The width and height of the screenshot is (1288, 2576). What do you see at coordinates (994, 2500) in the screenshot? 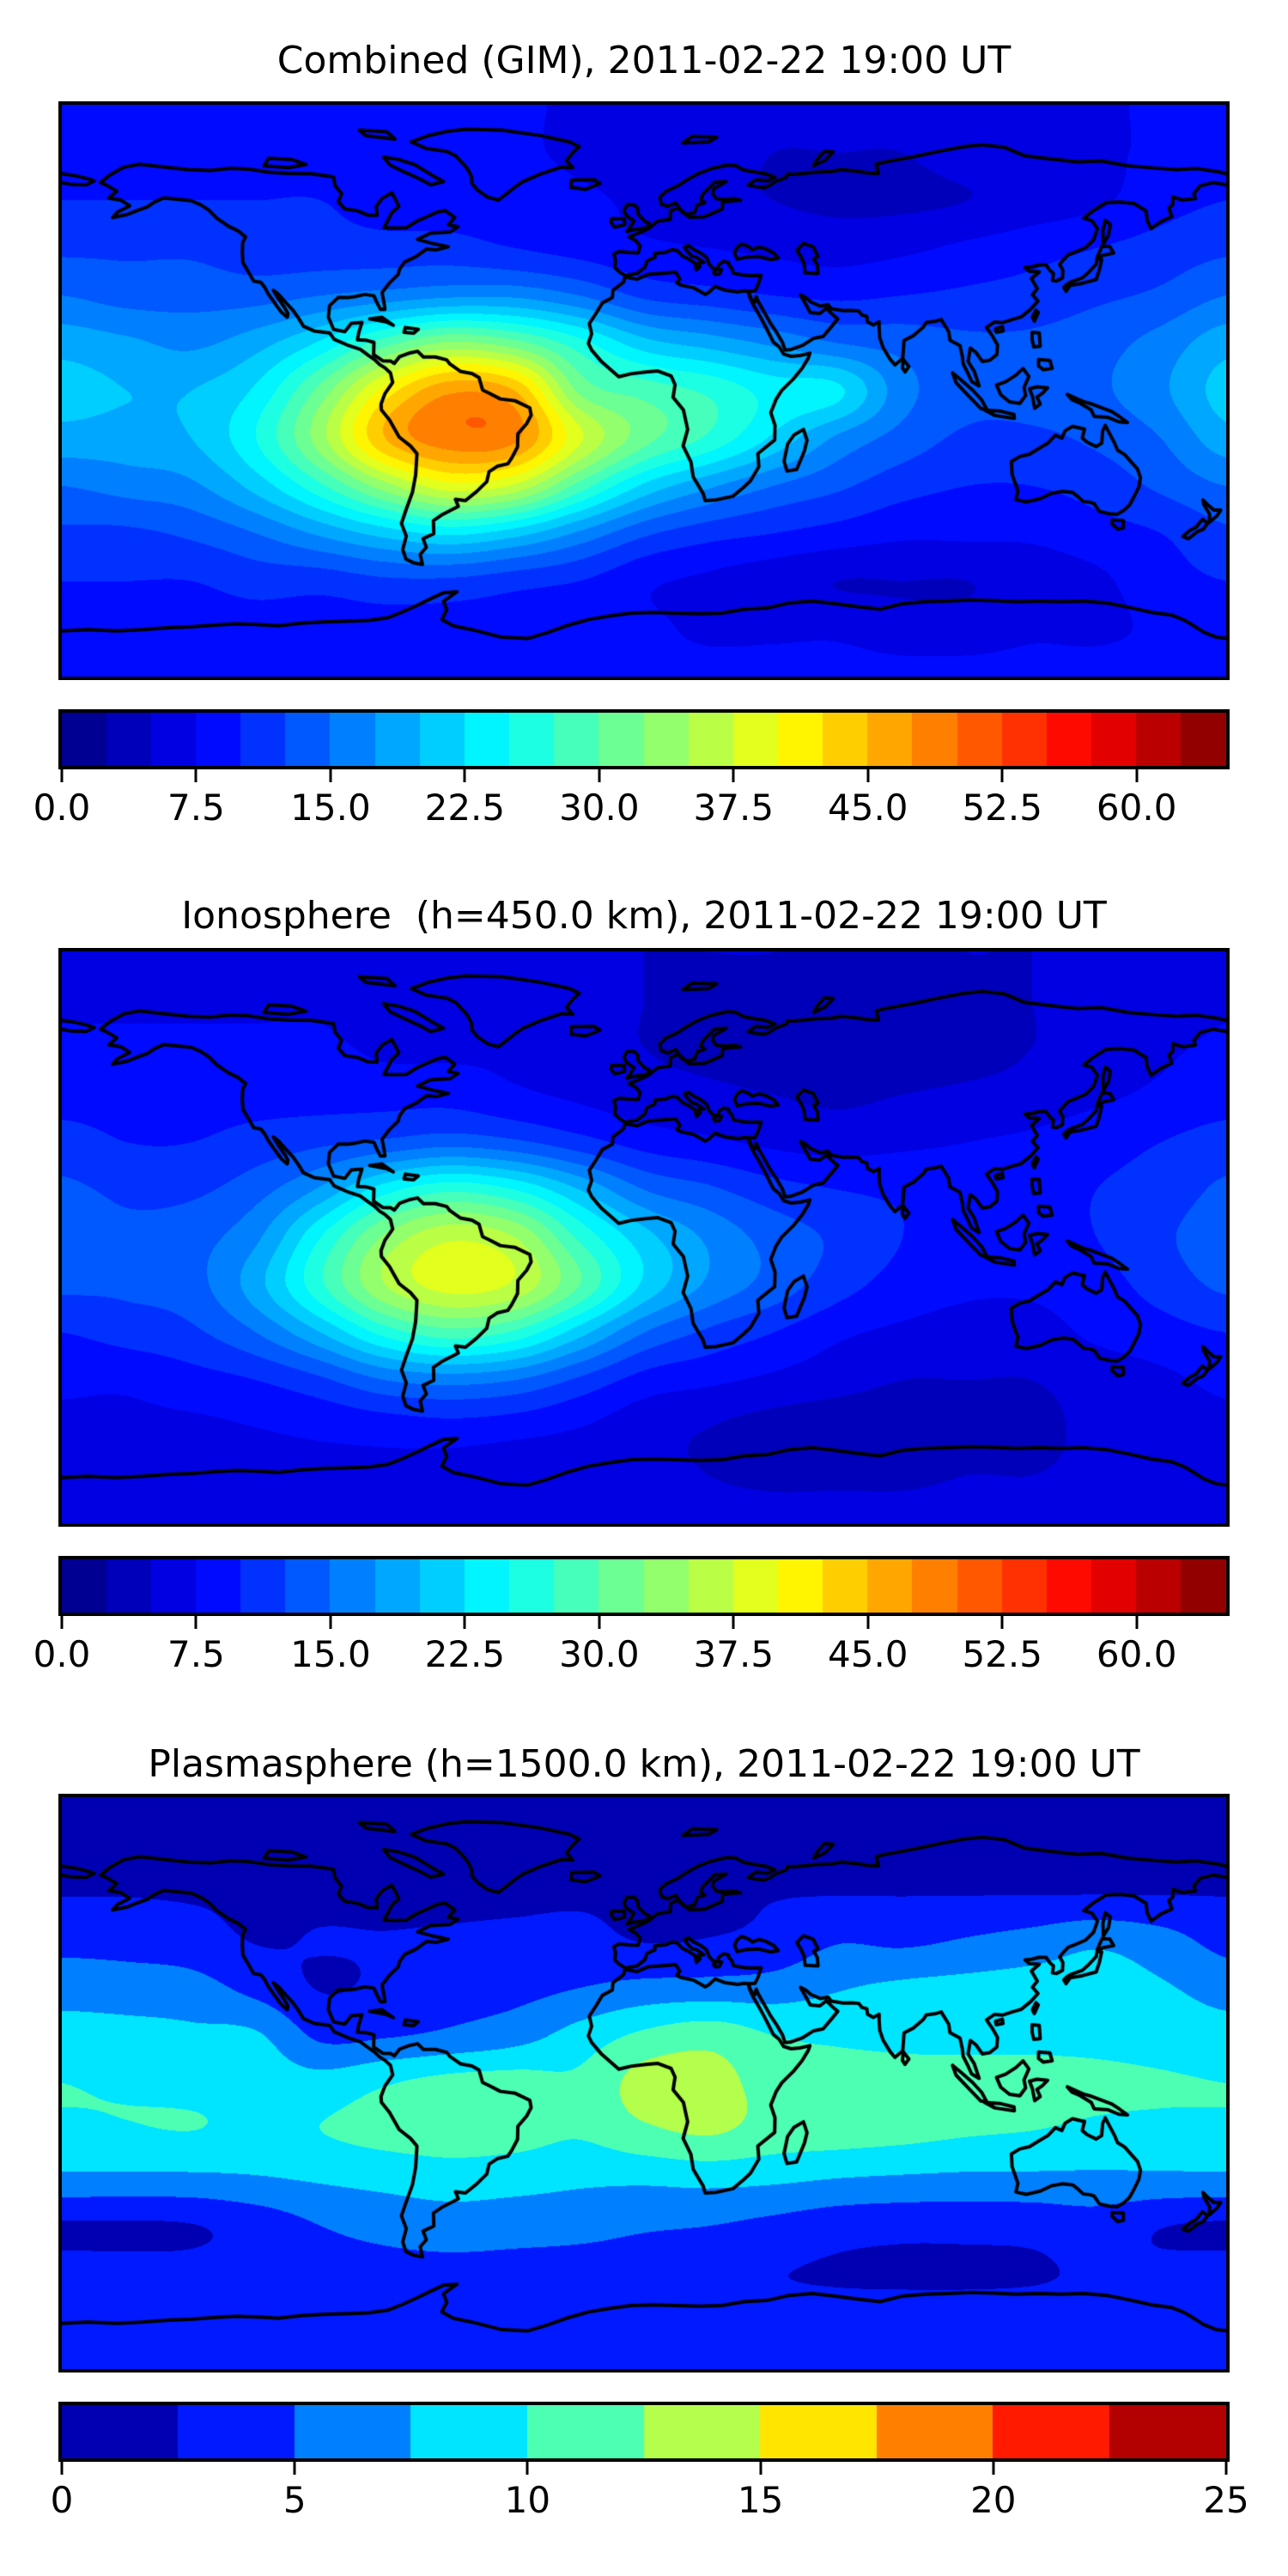
I see `colorbar-tick-label: 20` at bounding box center [994, 2500].